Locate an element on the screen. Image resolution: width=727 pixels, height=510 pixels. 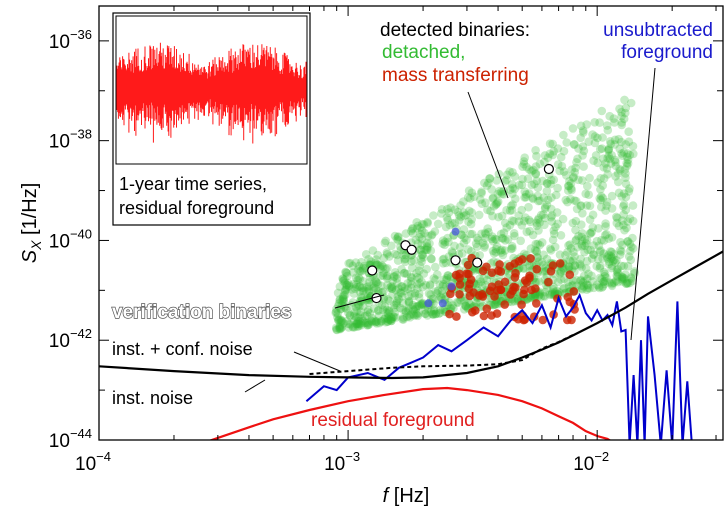
verification-binaries-scatter is located at coordinates (460, 233).